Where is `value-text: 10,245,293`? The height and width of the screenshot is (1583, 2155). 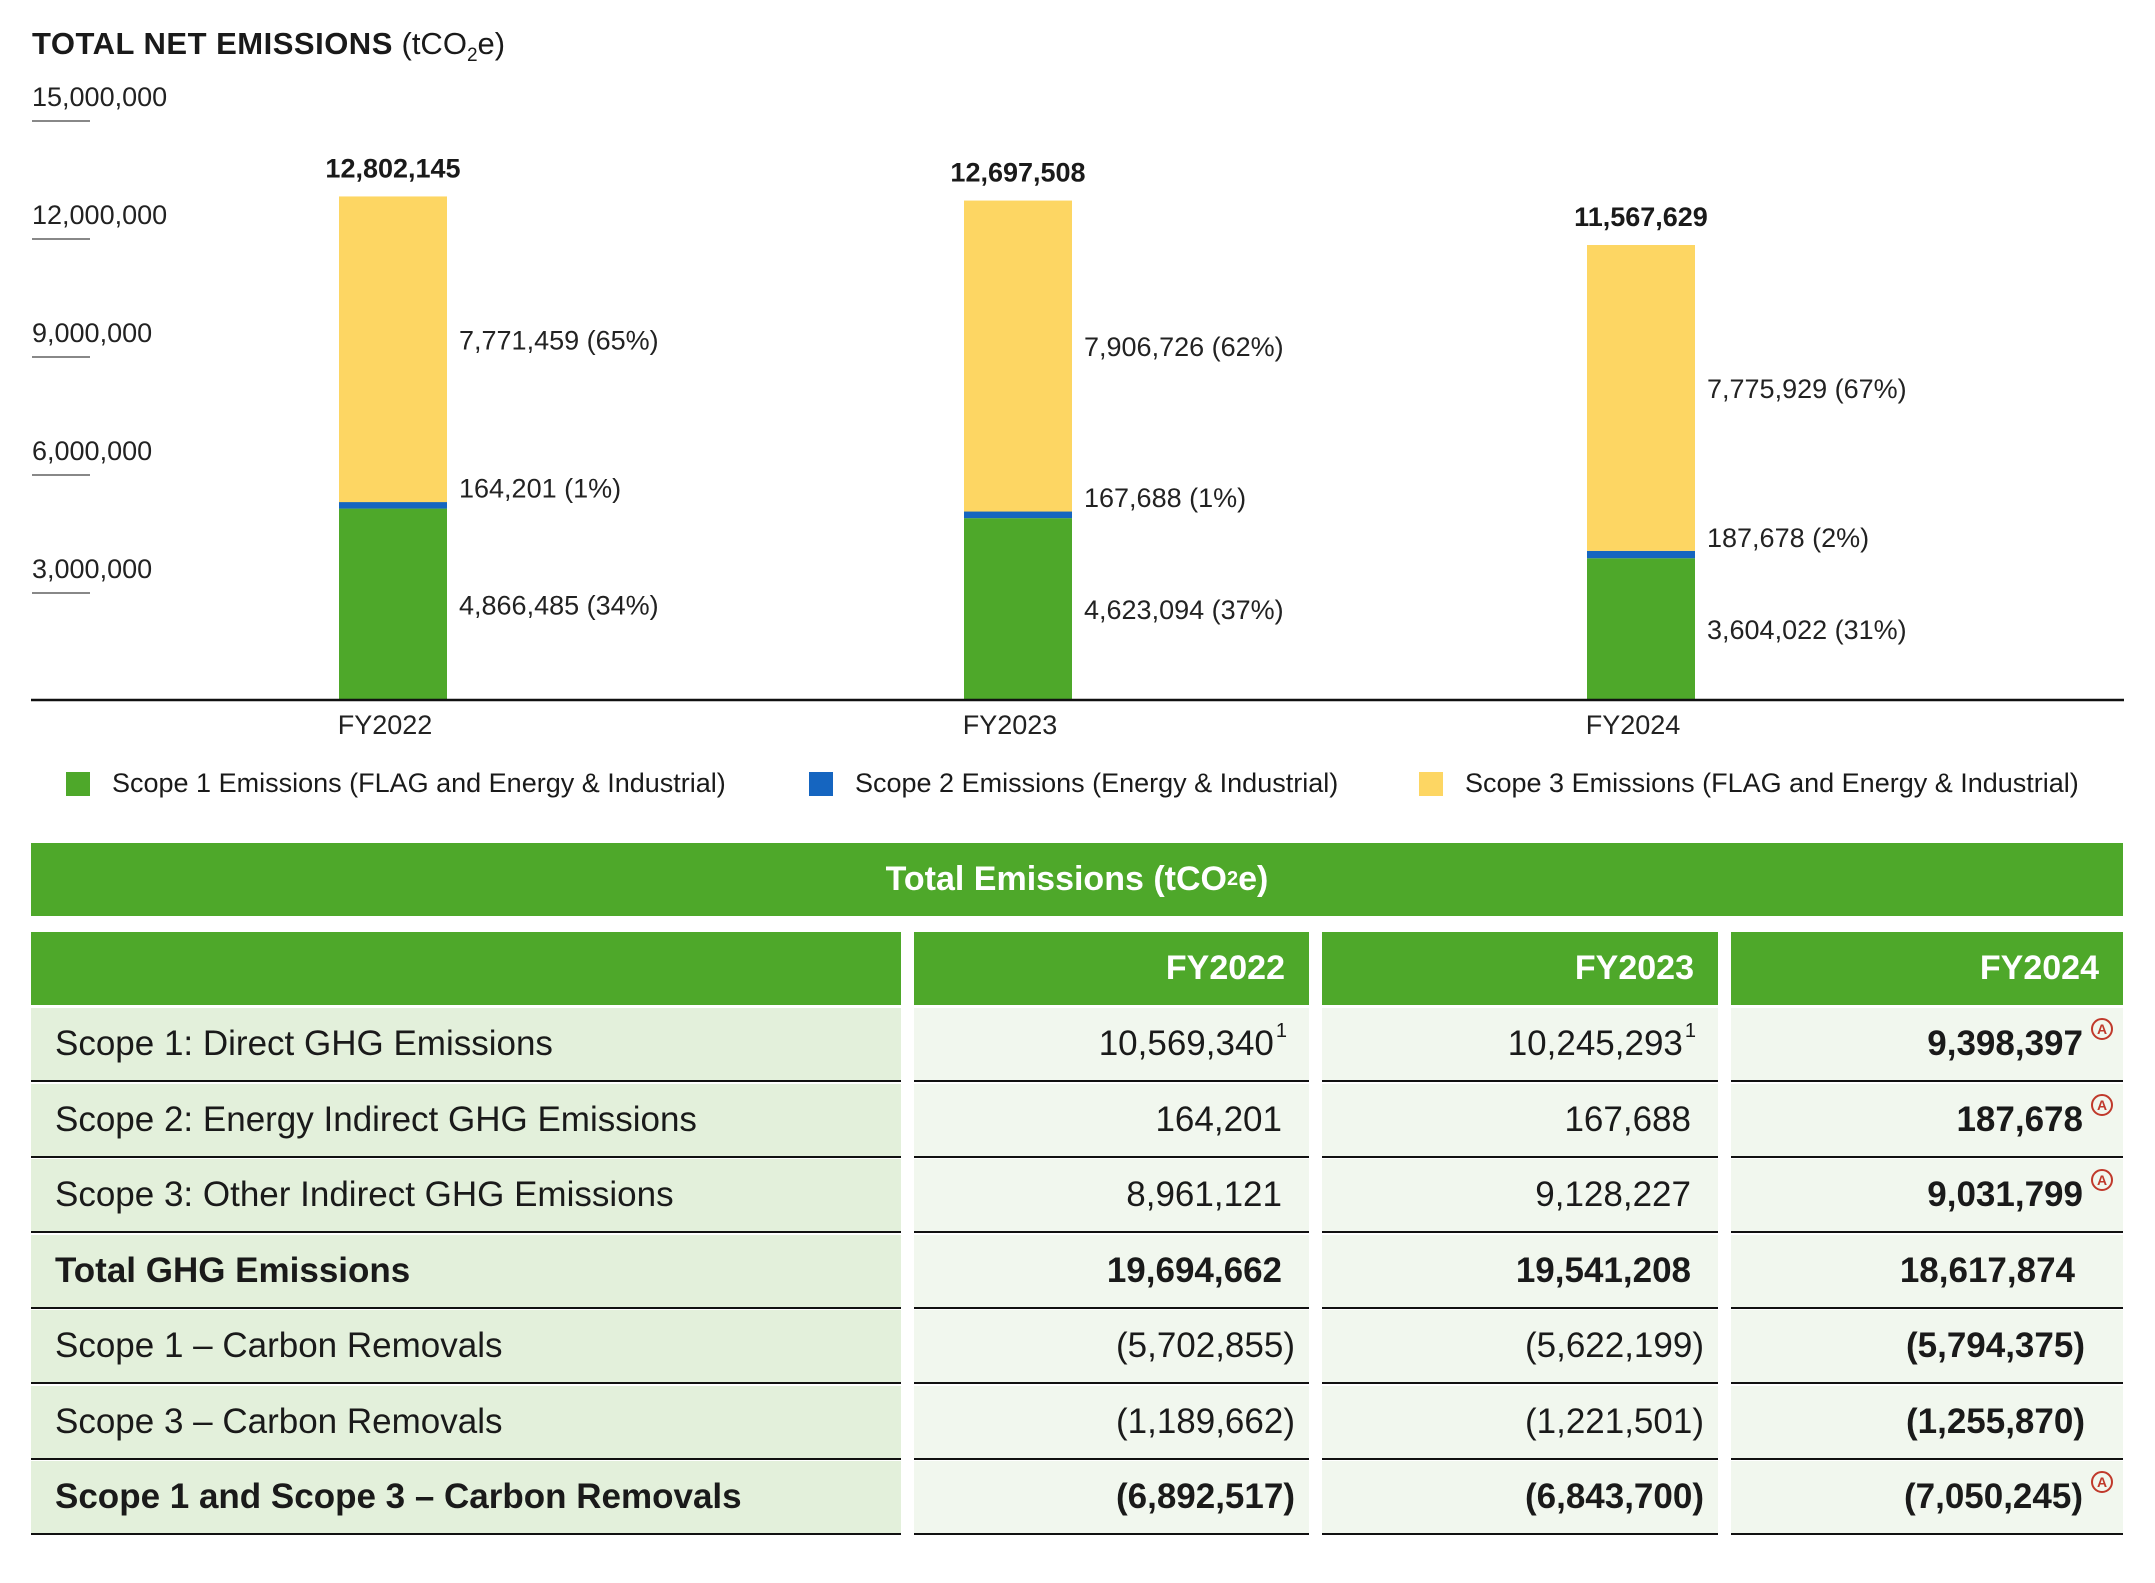 value-text: 10,245,293 is located at coordinates (1595, 1043).